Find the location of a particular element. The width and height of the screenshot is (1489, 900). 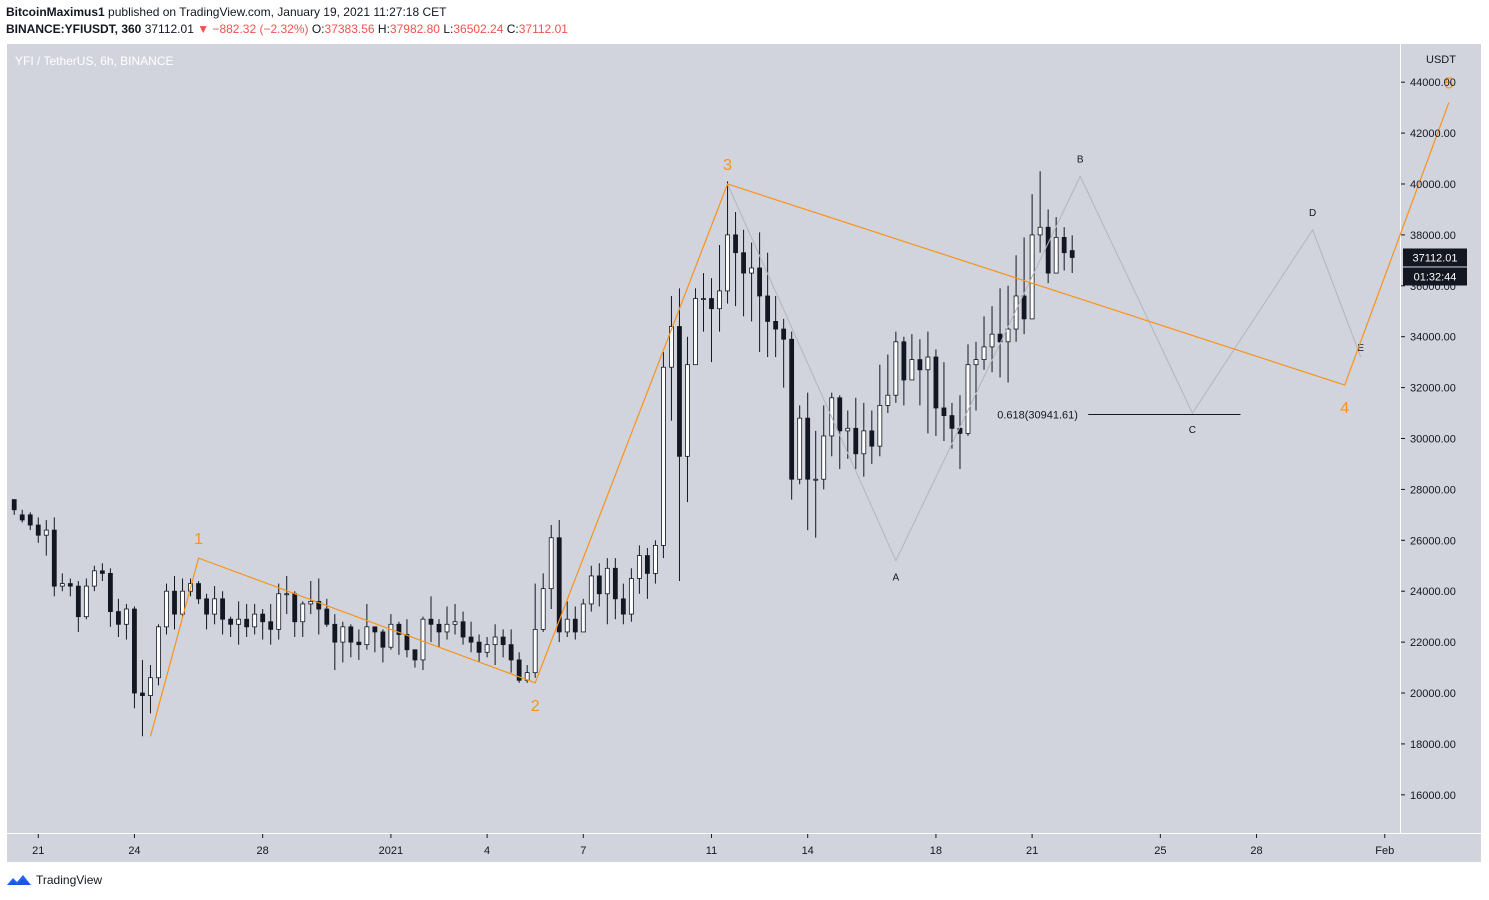

time-tick-label: 18 is located at coordinates (936, 851).